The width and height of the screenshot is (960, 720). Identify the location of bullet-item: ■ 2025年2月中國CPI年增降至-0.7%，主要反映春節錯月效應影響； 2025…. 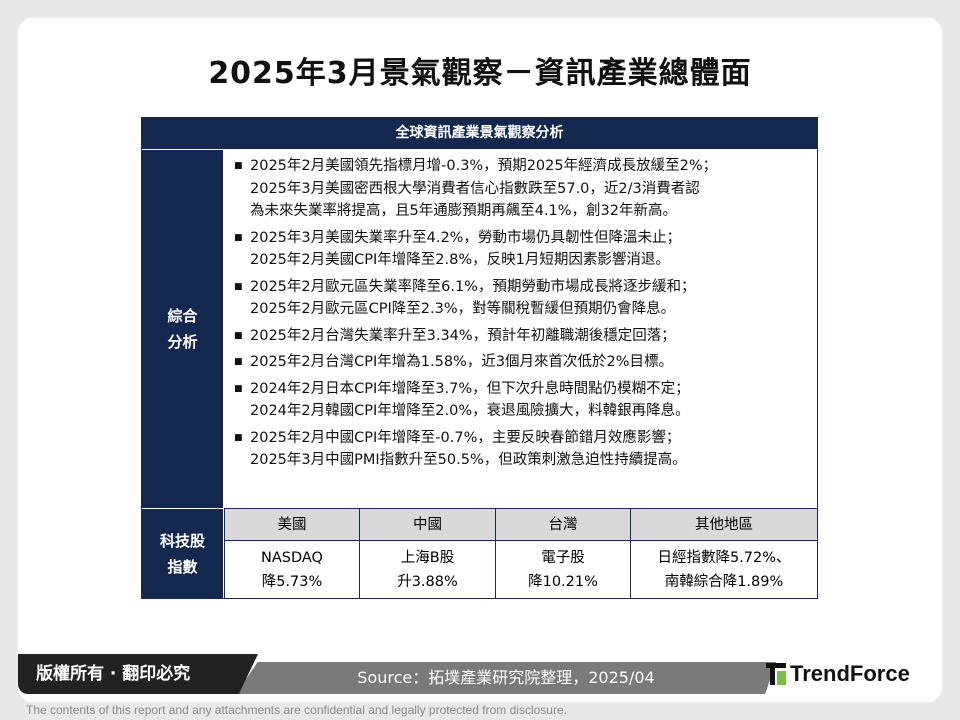
(521, 449).